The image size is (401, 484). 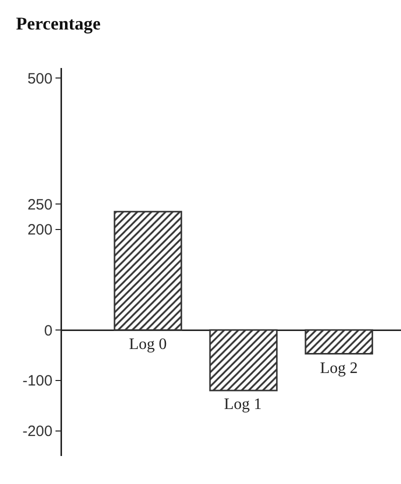 What do you see at coordinates (39, 230) in the screenshot?
I see `y-tick-label: 200` at bounding box center [39, 230].